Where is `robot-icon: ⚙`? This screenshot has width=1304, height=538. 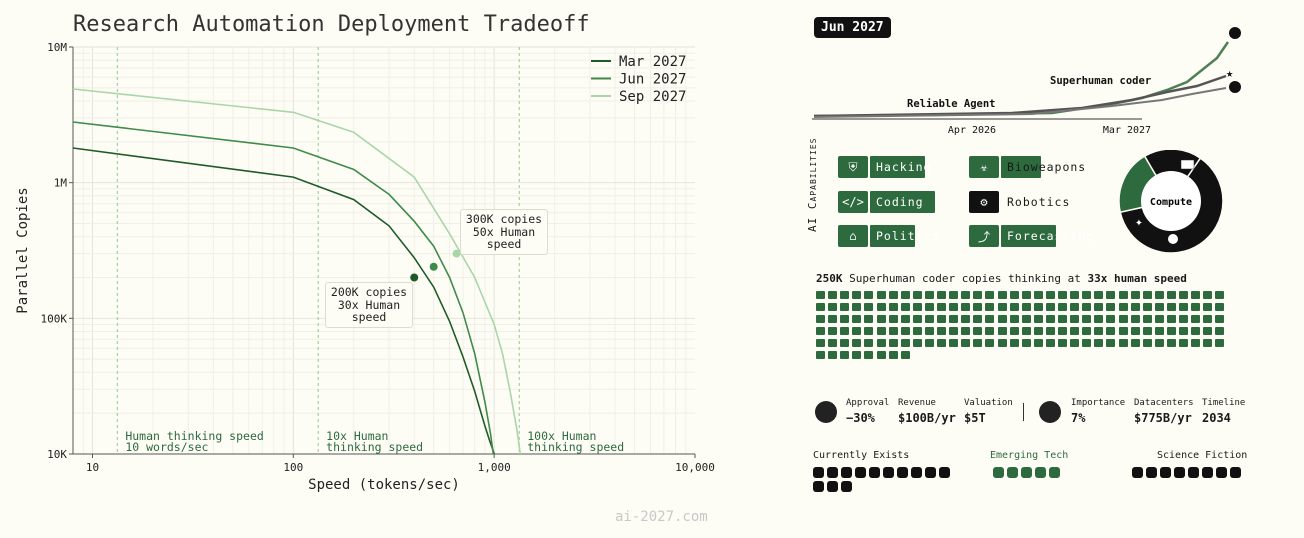 robot-icon: ⚙ is located at coordinates (984, 202).